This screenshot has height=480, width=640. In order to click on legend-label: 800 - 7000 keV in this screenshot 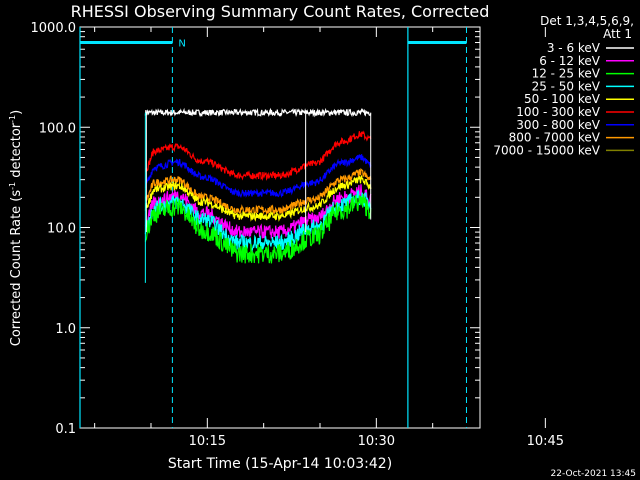, I will do `click(555, 138)`.